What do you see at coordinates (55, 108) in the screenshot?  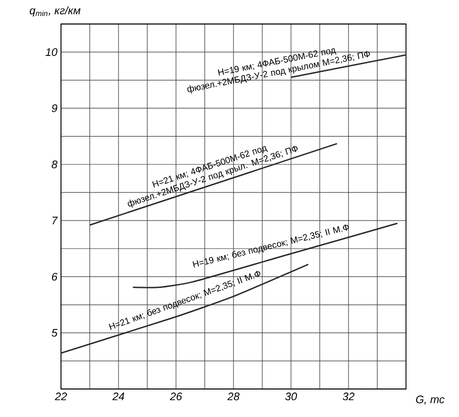 I see `y-tick-label: 9` at bounding box center [55, 108].